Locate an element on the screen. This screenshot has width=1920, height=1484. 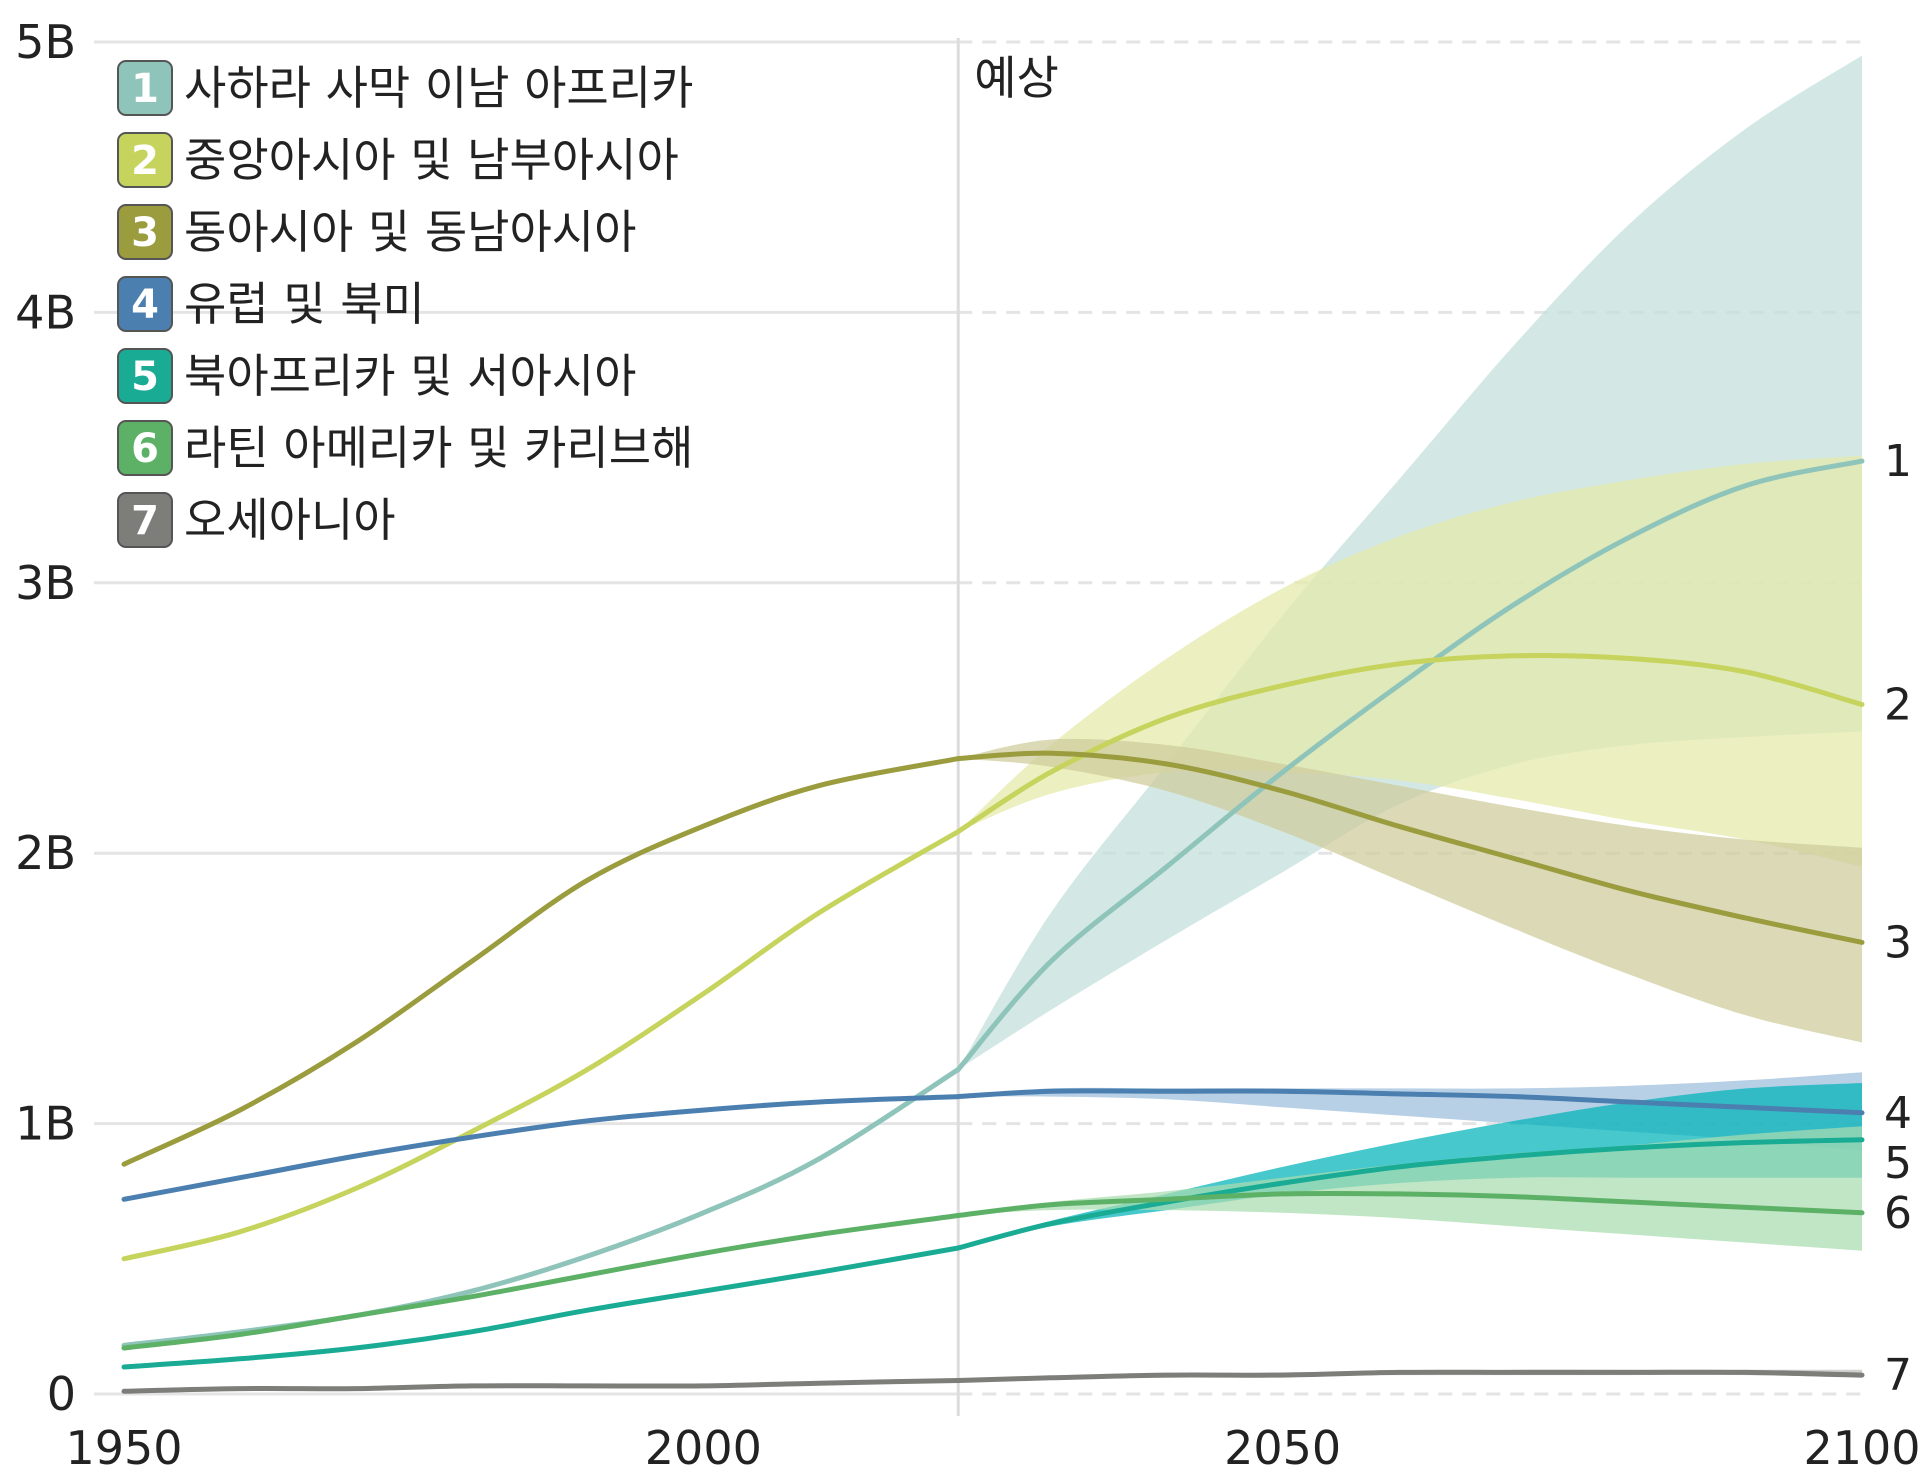
legend-number-5: 5 is located at coordinates (145, 377).